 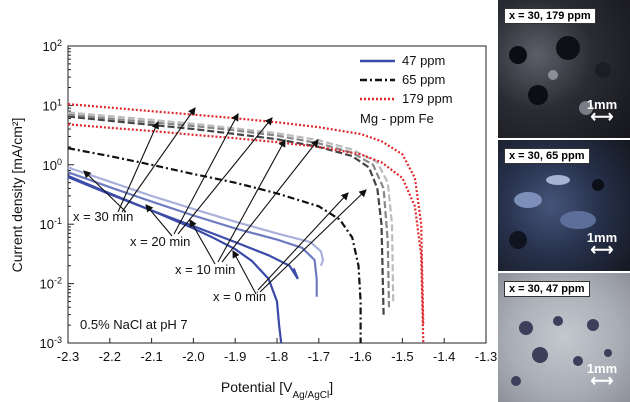 I want to click on micrograph-179ppm: x = 30, 179 ppm 1mm ⟷, so click(x=564, y=69).